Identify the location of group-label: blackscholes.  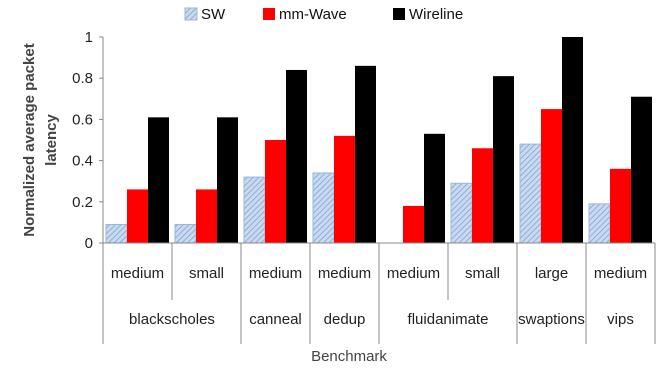
(172, 319).